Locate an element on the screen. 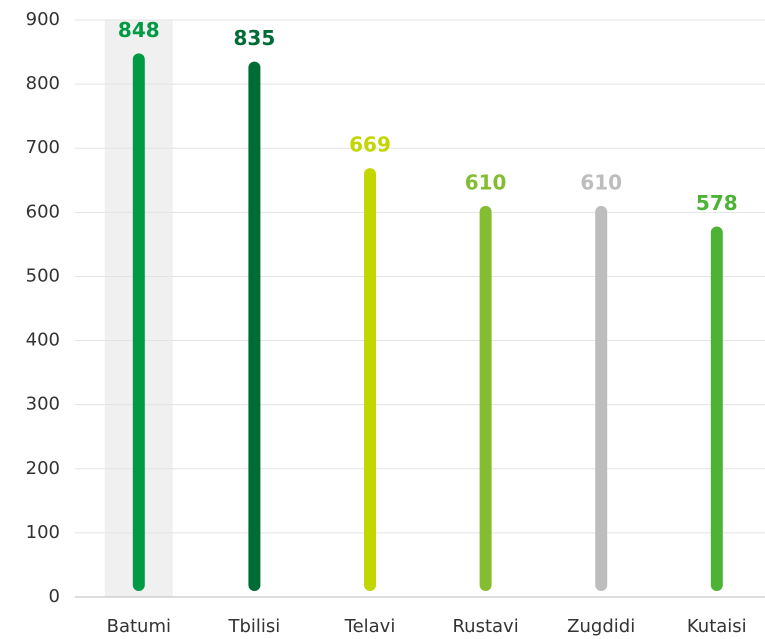 This screenshot has height=639, width=765. x-tick-label: Telavi is located at coordinates (370, 626).